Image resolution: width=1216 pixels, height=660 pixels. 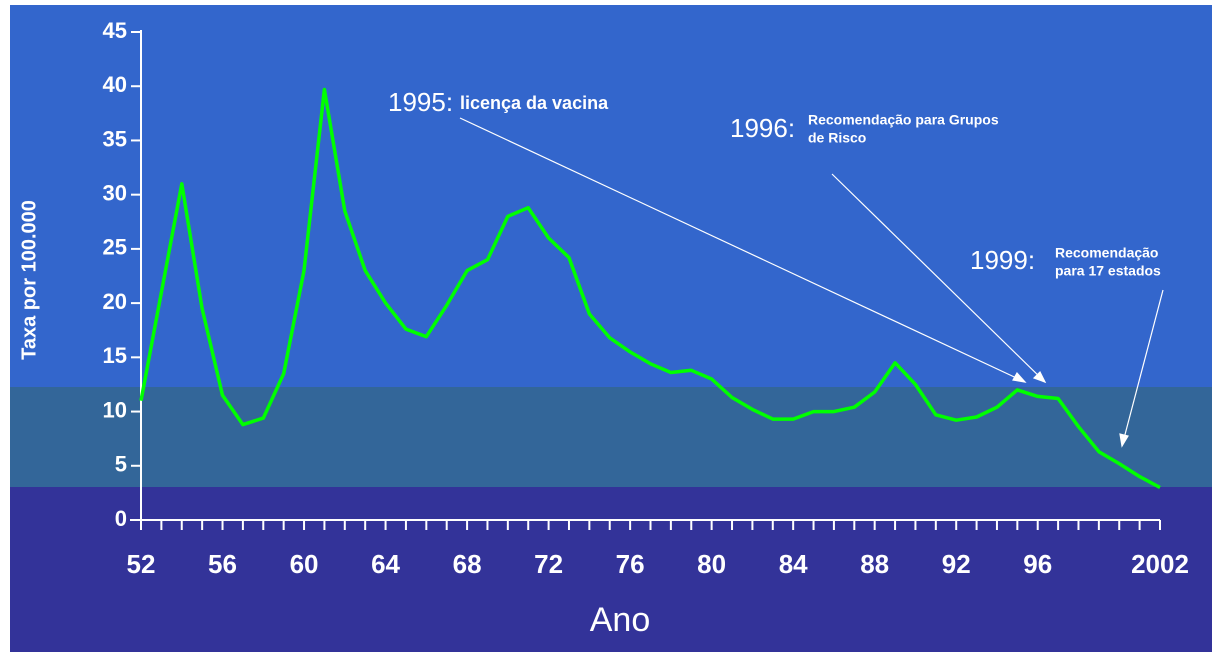 What do you see at coordinates (534, 103) in the screenshot?
I see `annotation-text: licença da vacina` at bounding box center [534, 103].